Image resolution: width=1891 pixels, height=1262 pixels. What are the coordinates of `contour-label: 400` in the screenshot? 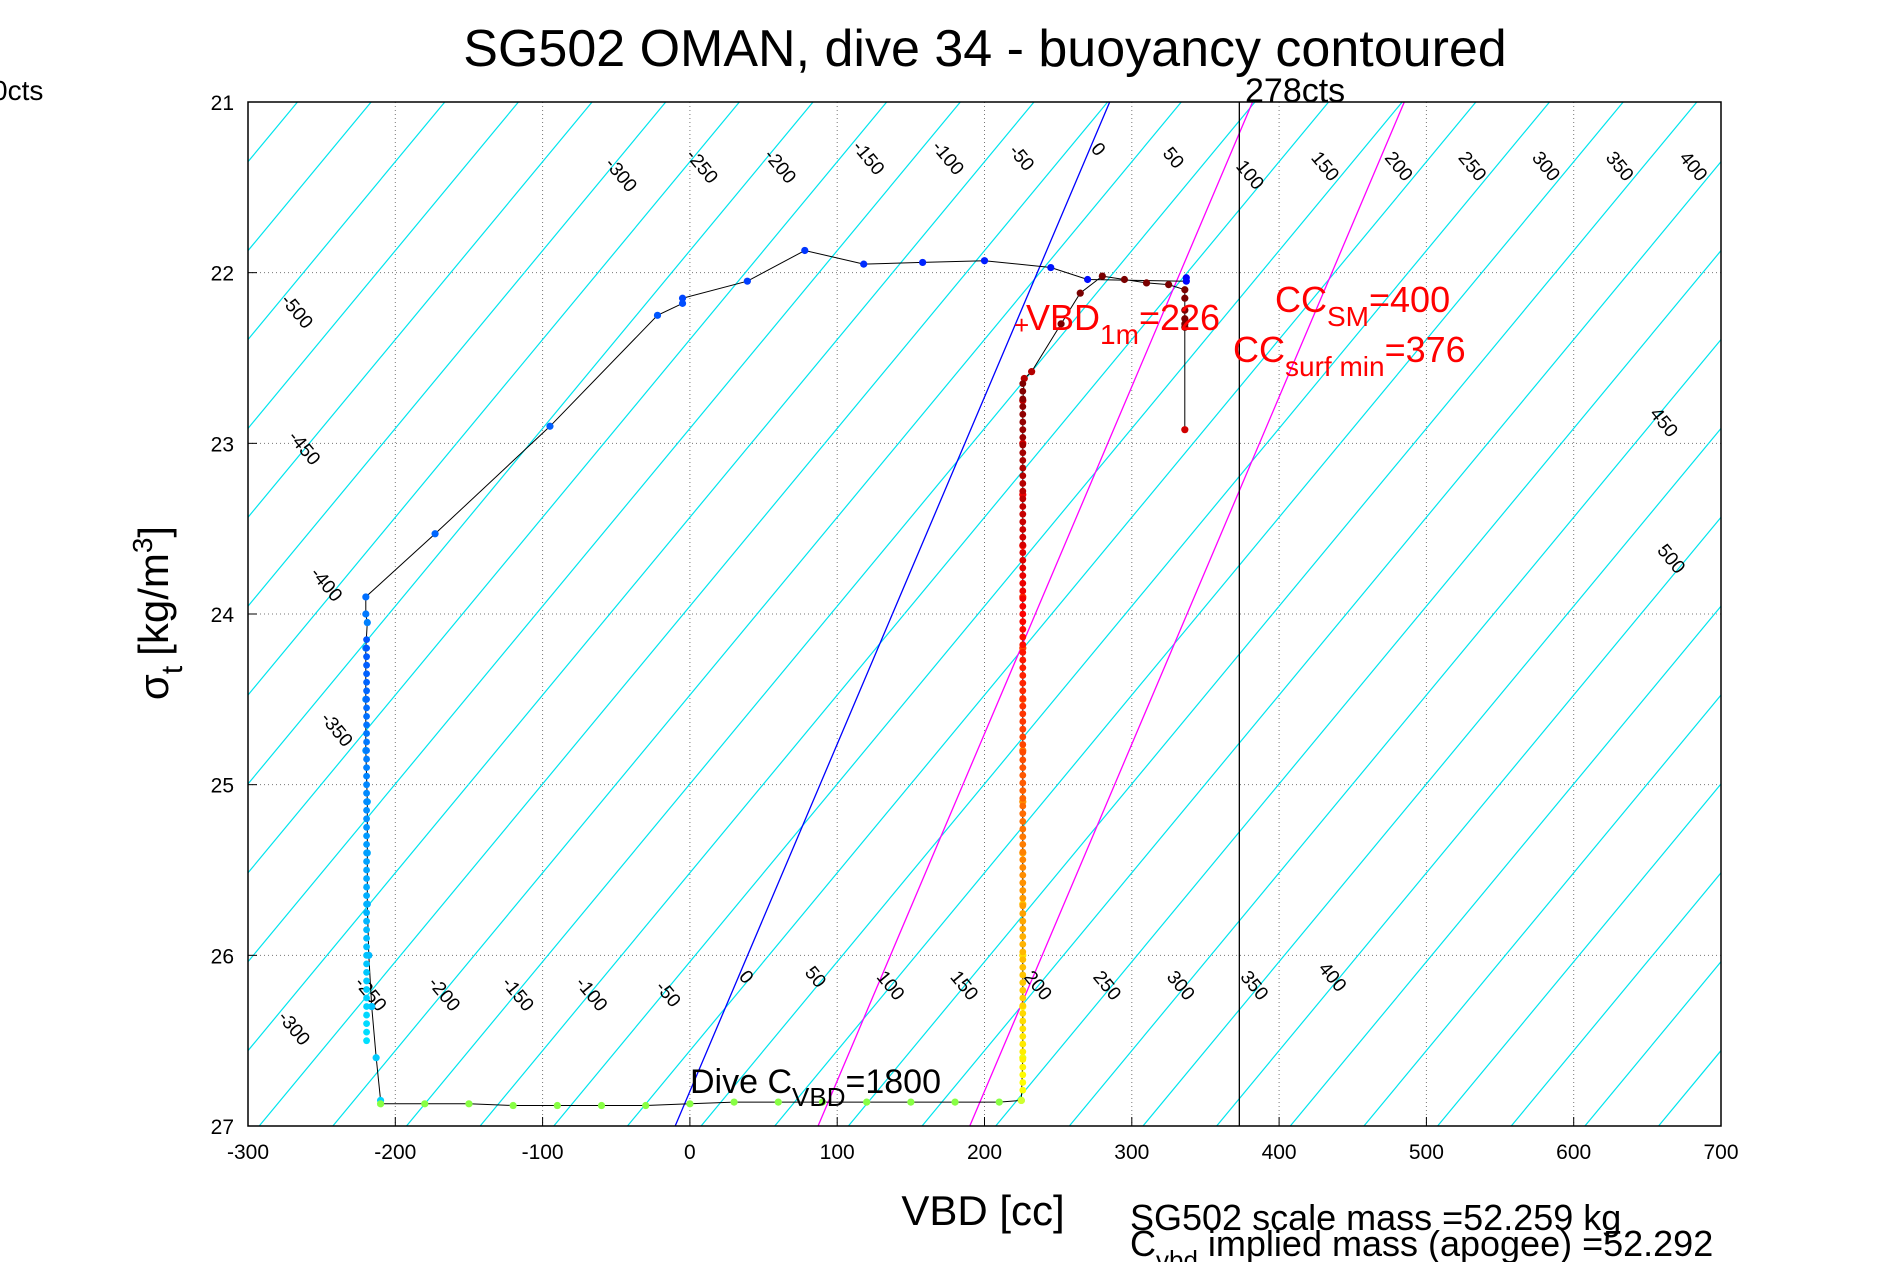 It's located at (1332, 978).